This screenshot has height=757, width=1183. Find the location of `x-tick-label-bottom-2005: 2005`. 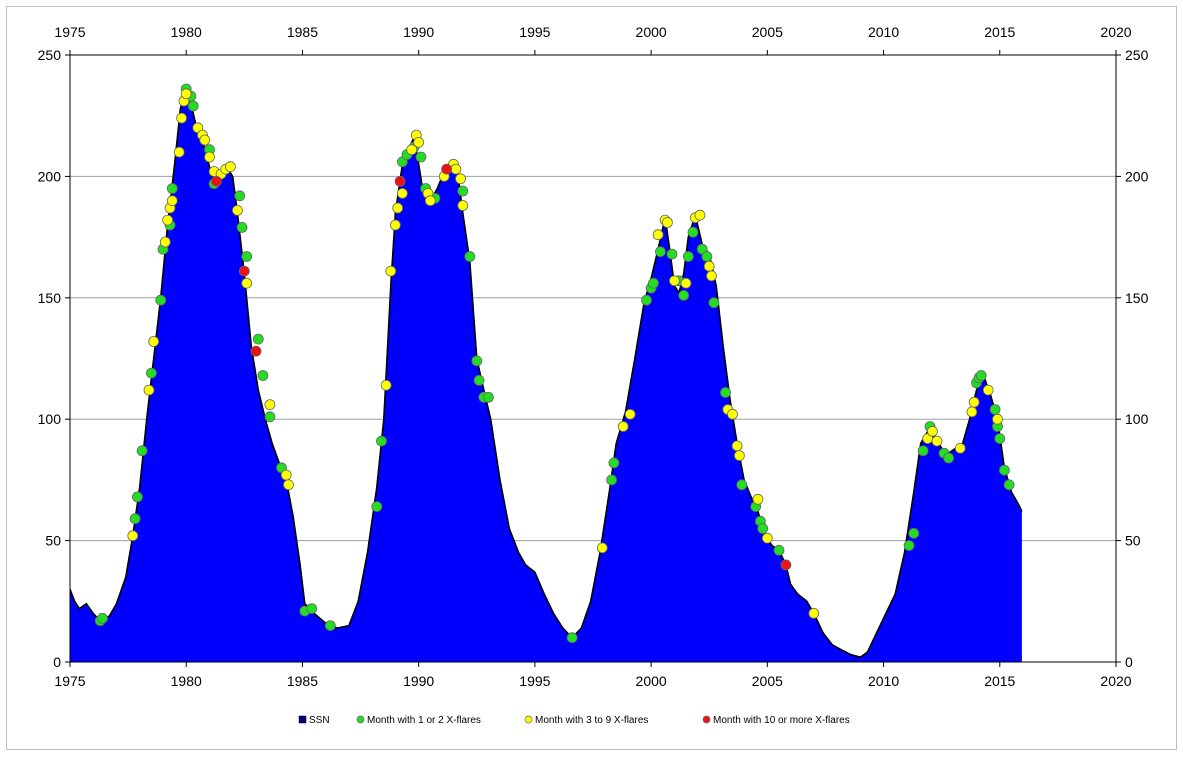

x-tick-label-bottom-2005: 2005 is located at coordinates (767, 681).